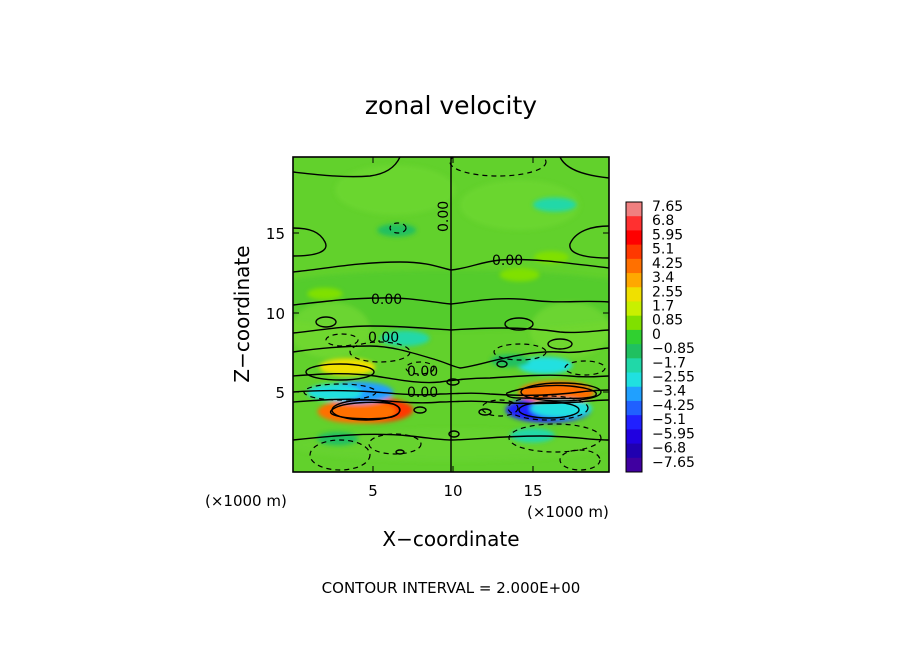 The image size is (904, 654). Describe the element at coordinates (663, 278) in the screenshot. I see `colorbar-label: 3.4` at that location.